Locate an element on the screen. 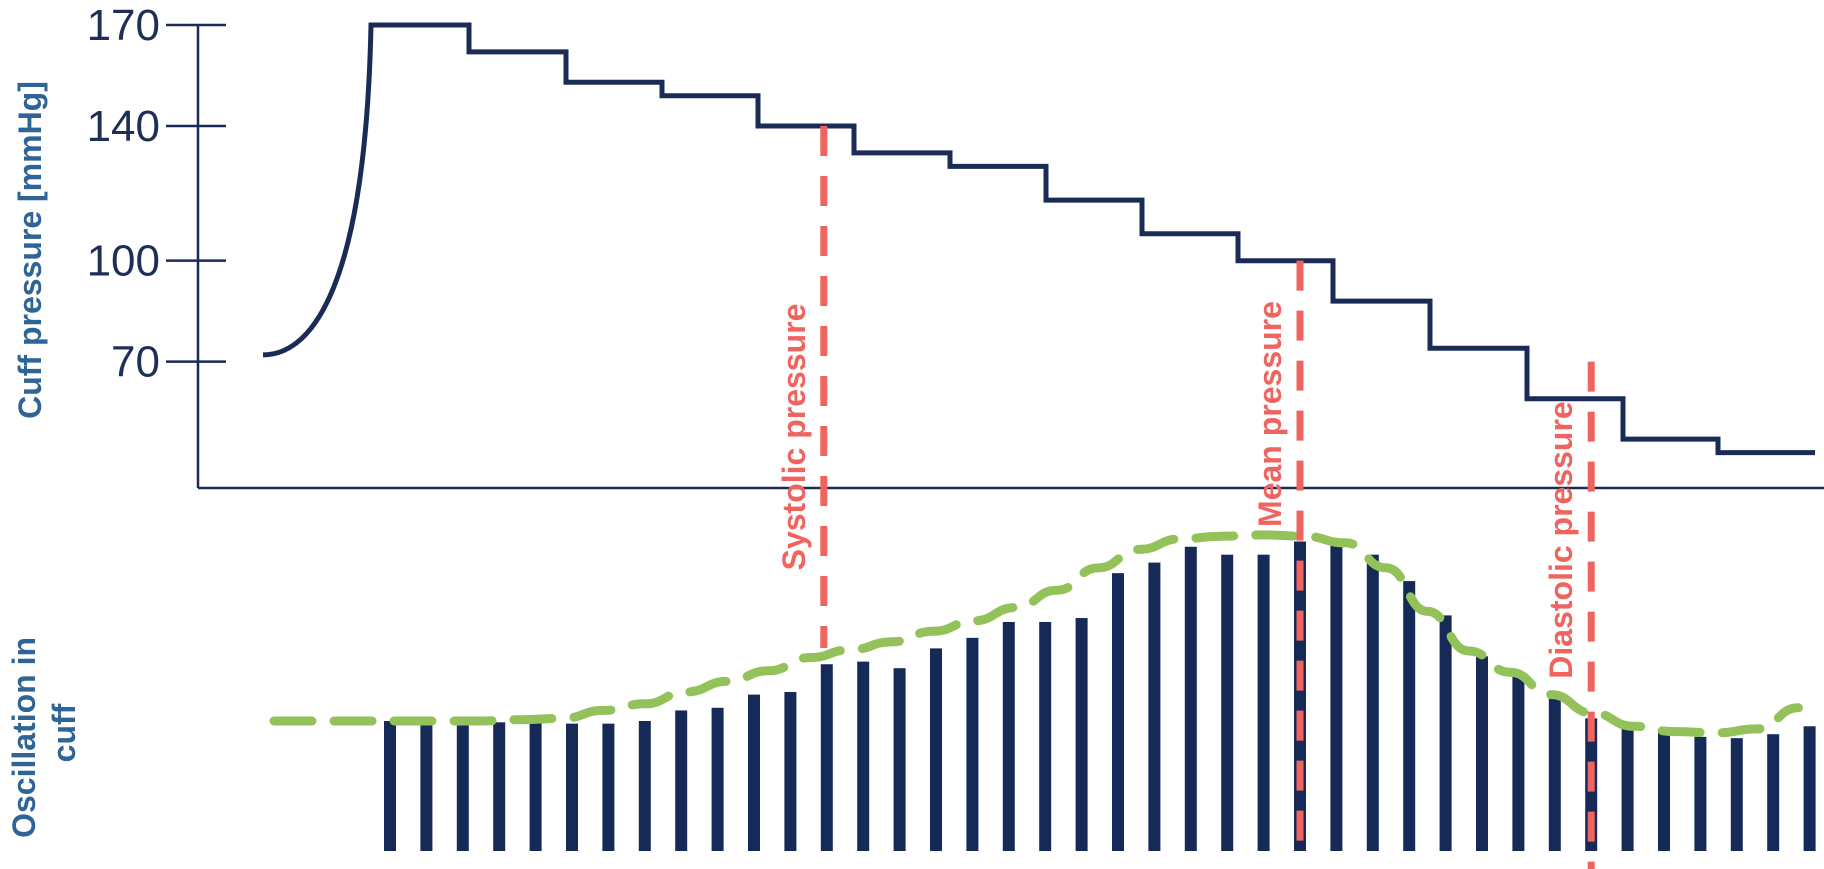 The width and height of the screenshot is (1824, 869). mean-marker-label: Mean pressure is located at coordinates (1270, 414).